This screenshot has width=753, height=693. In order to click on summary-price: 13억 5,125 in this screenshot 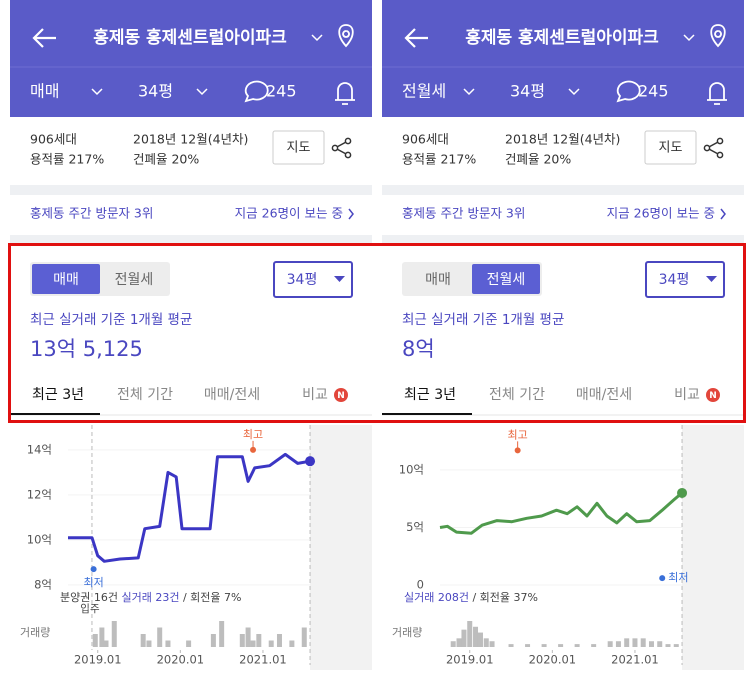, I will do `click(86, 349)`.